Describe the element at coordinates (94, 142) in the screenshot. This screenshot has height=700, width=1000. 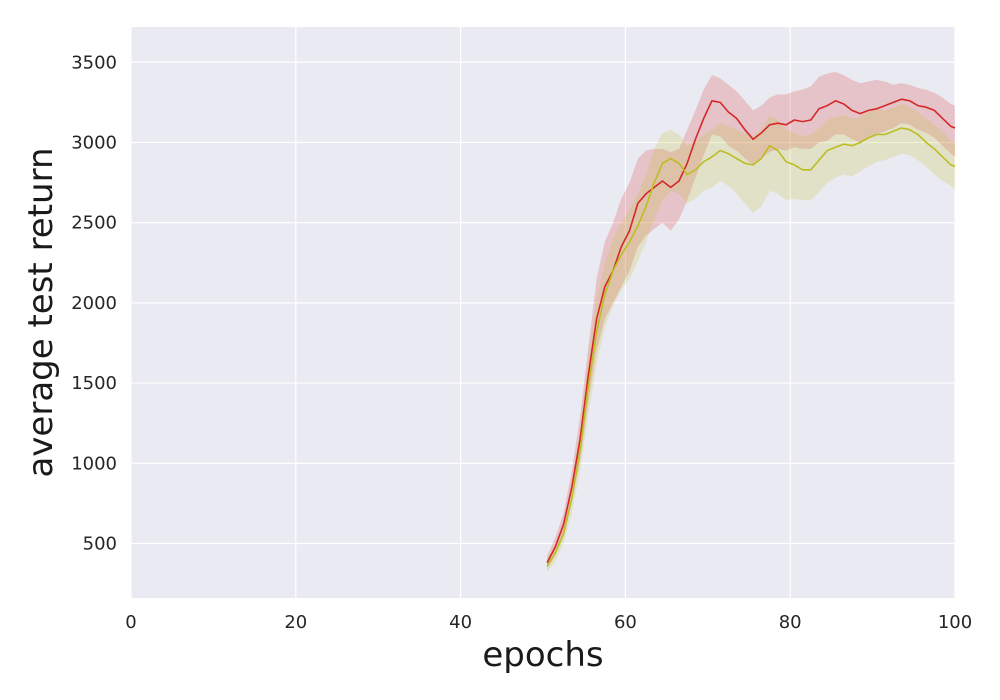
I see `y-tick-label: 3000` at that location.